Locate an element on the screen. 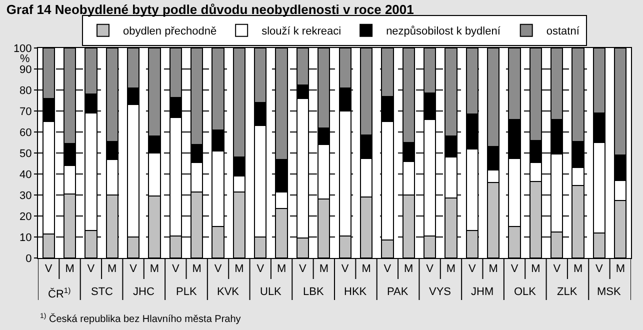 This screenshot has width=643, height=330. text: LBK is located at coordinates (313, 292).